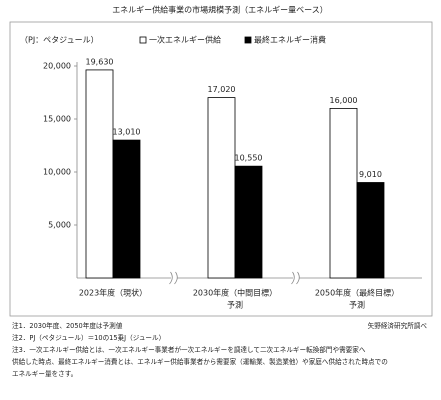 The height and width of the screenshot is (400, 441). What do you see at coordinates (398, 325) in the screenshot?
I see `source: 矢野経済研究所調べ` at bounding box center [398, 325].